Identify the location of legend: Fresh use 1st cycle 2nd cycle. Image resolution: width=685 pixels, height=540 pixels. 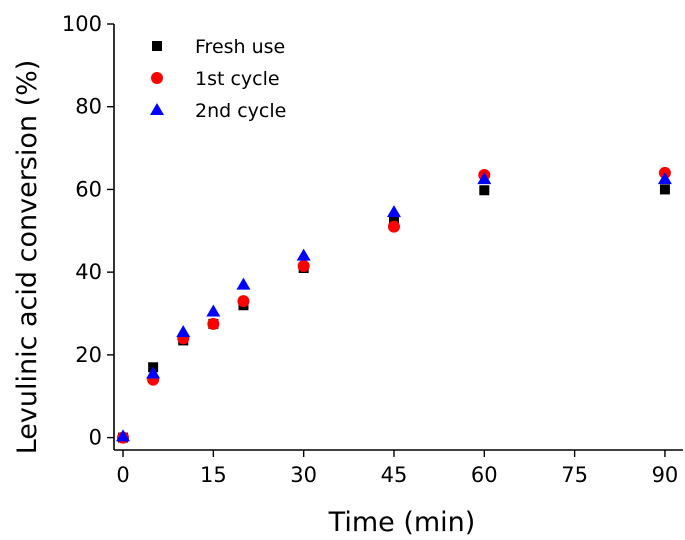
(218, 79).